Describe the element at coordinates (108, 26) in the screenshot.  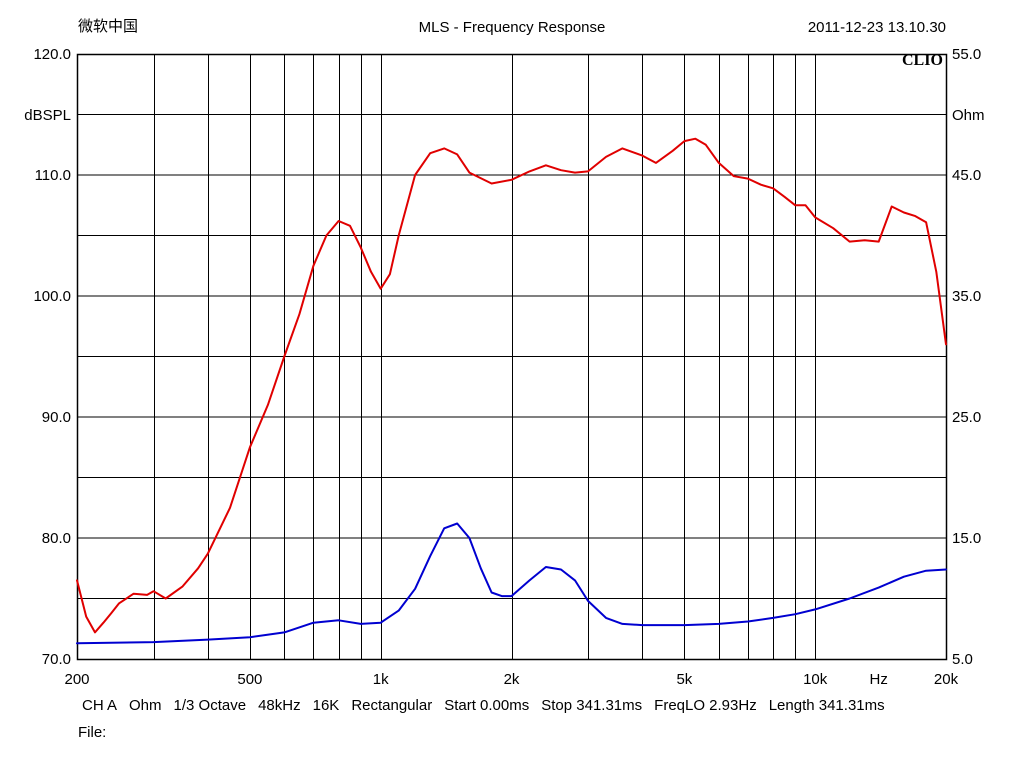
I see `header-left-label: 微软中国` at that location.